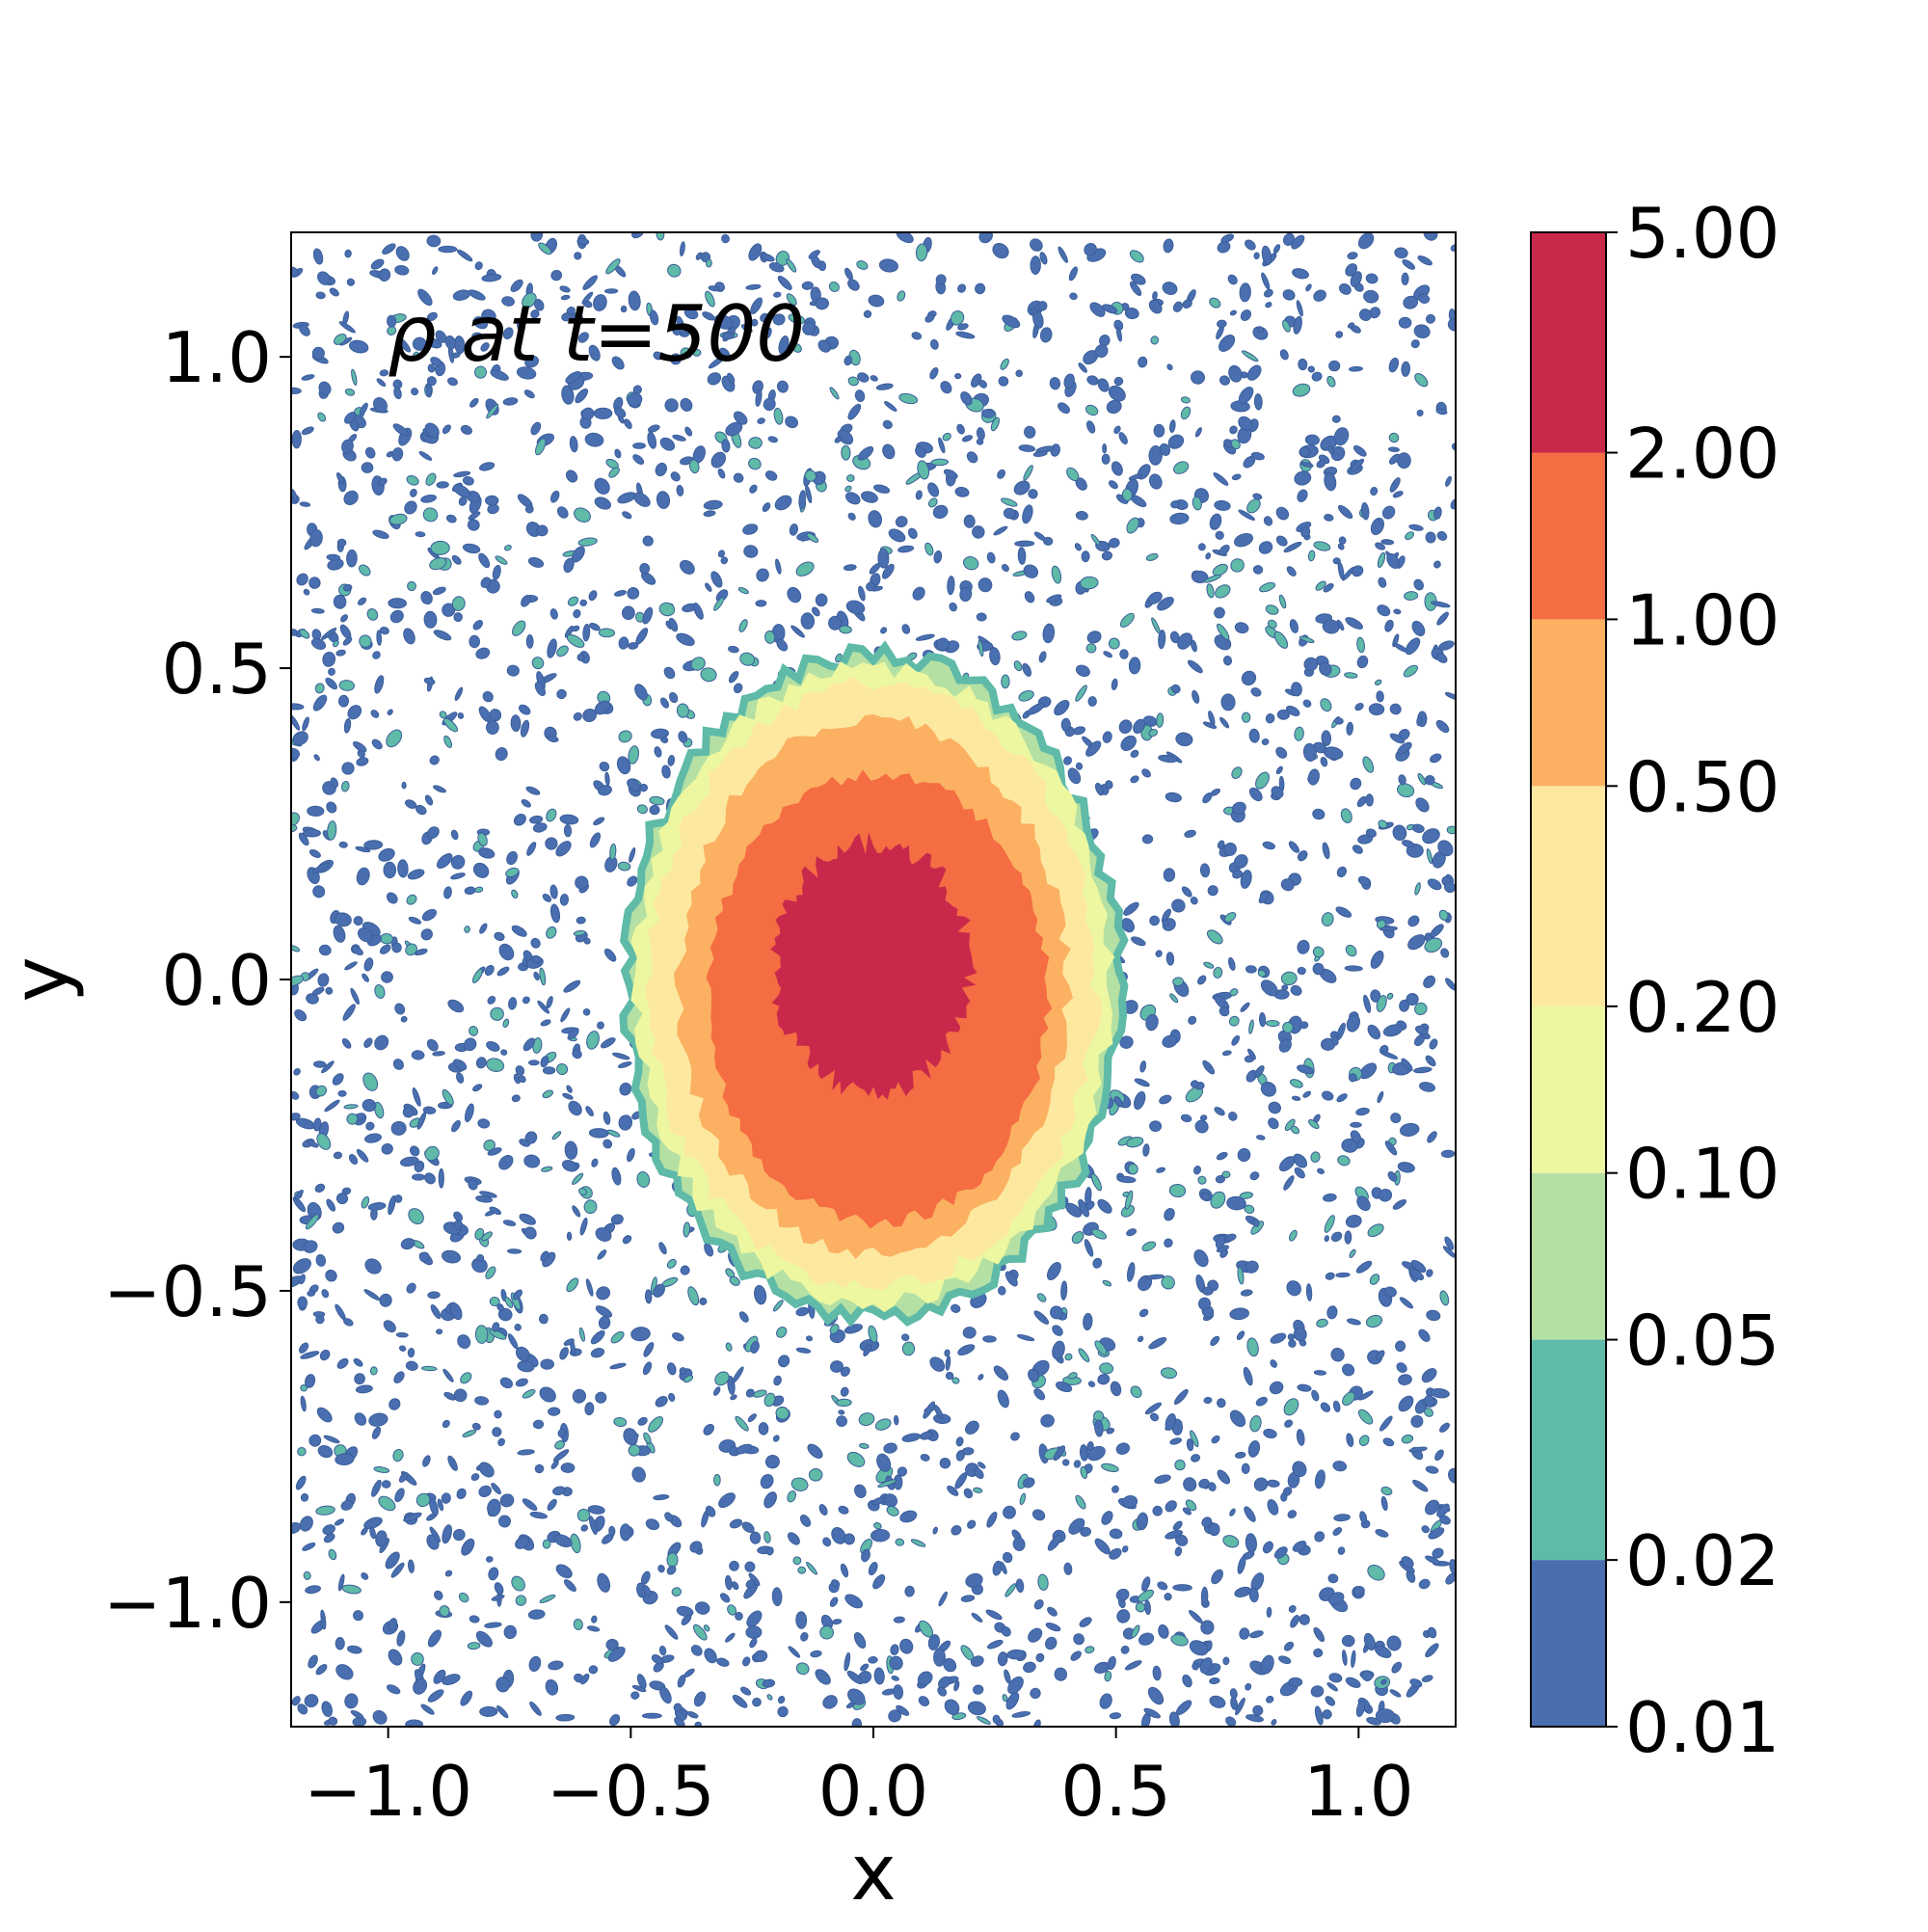 This screenshot has width=1928, height=1932. I want to click on y-tick-label: 0.0, so click(216, 981).